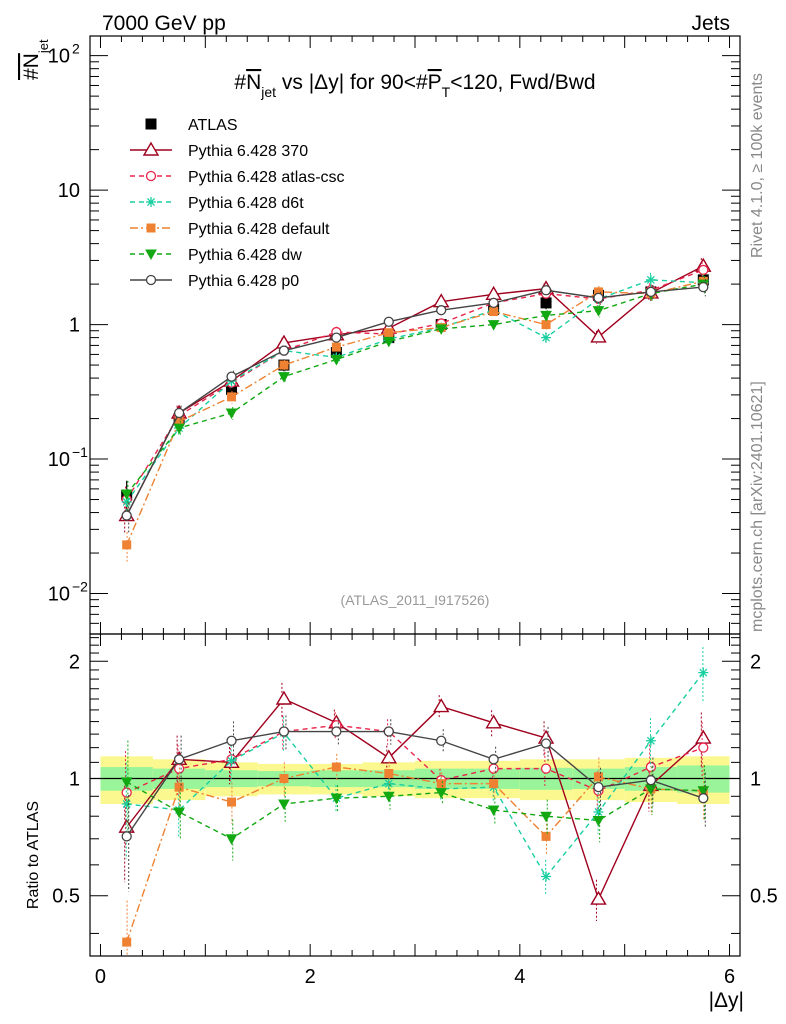 Image resolution: width=786 pixels, height=1024 pixels. Describe the element at coordinates (35, 59) in the screenshot. I see `y-axis-label: #Njet` at that location.